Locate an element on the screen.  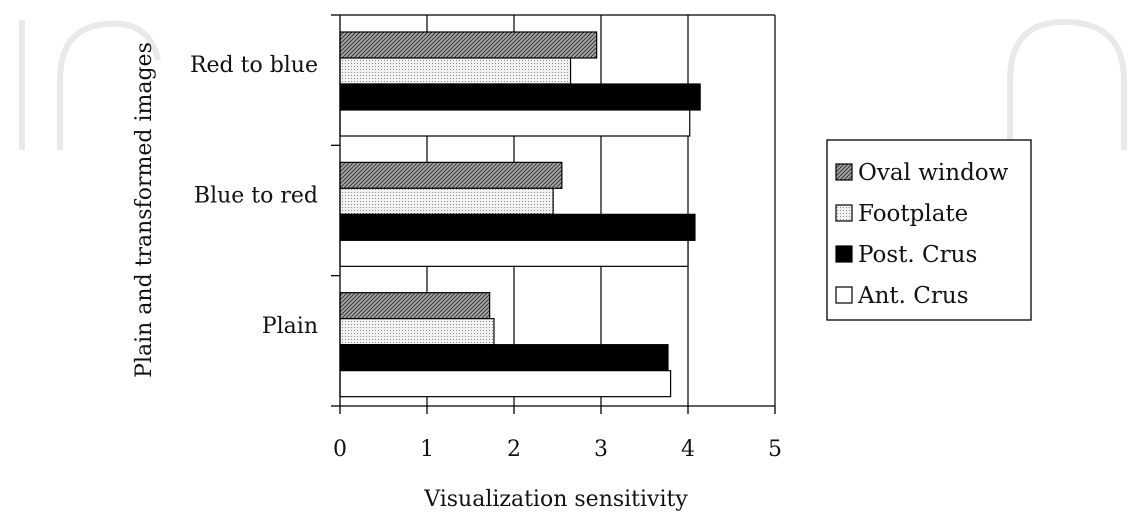
category-label: Blue to red is located at coordinates (256, 196).